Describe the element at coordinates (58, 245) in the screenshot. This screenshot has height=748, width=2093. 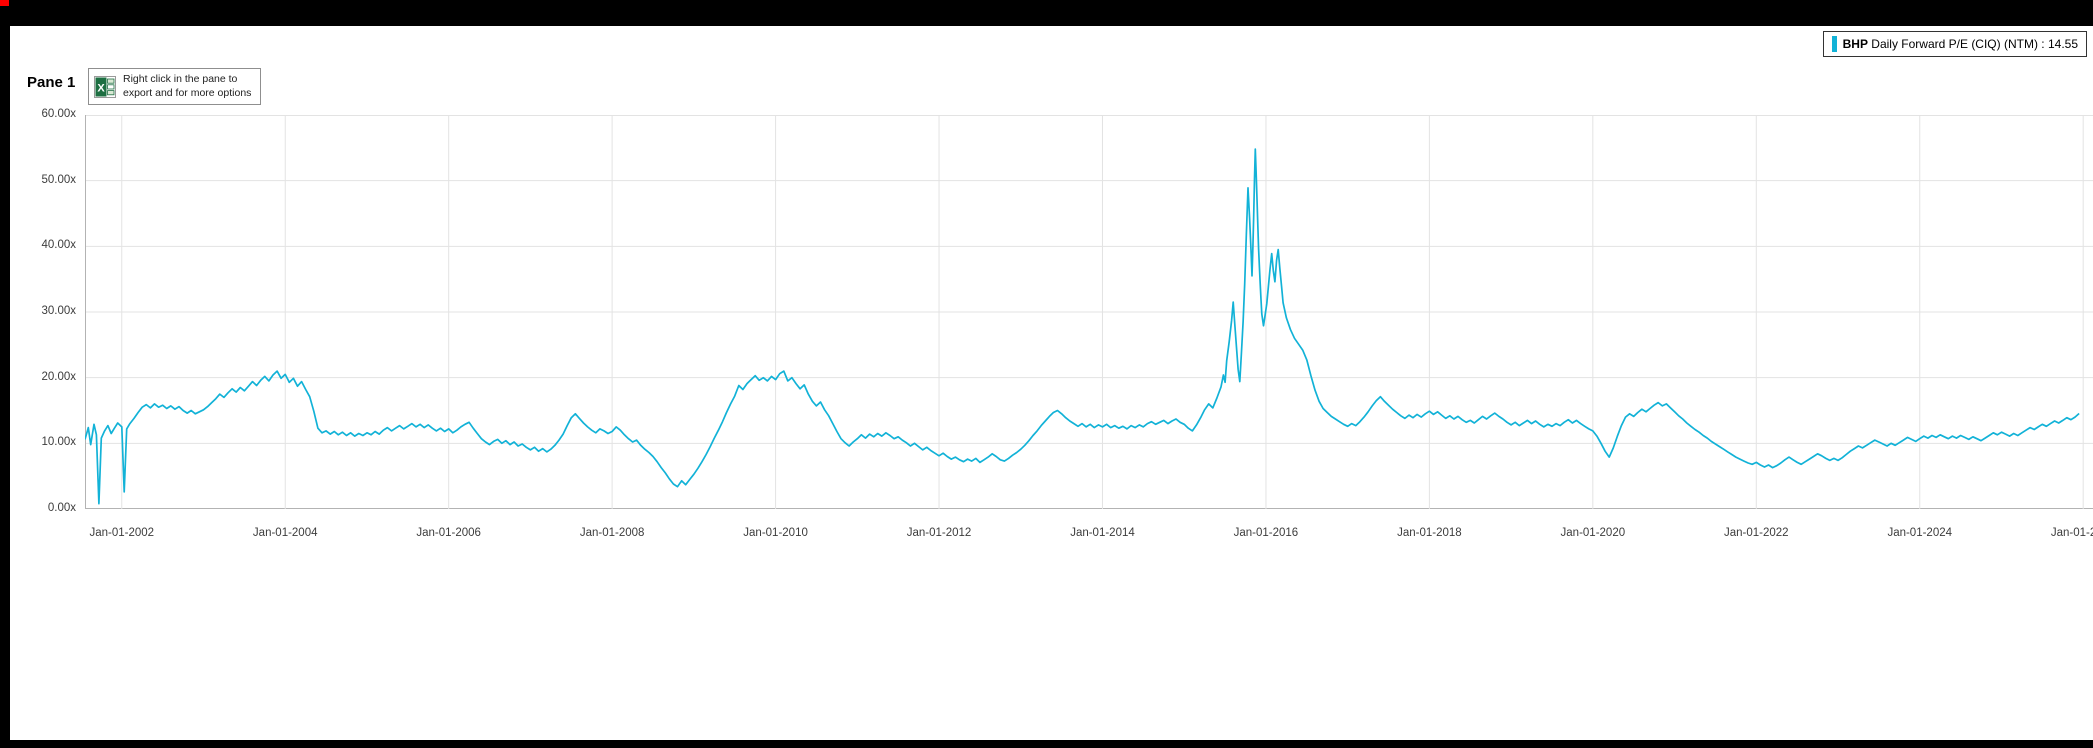
I see `y-tick-label: 40.00x` at that location.